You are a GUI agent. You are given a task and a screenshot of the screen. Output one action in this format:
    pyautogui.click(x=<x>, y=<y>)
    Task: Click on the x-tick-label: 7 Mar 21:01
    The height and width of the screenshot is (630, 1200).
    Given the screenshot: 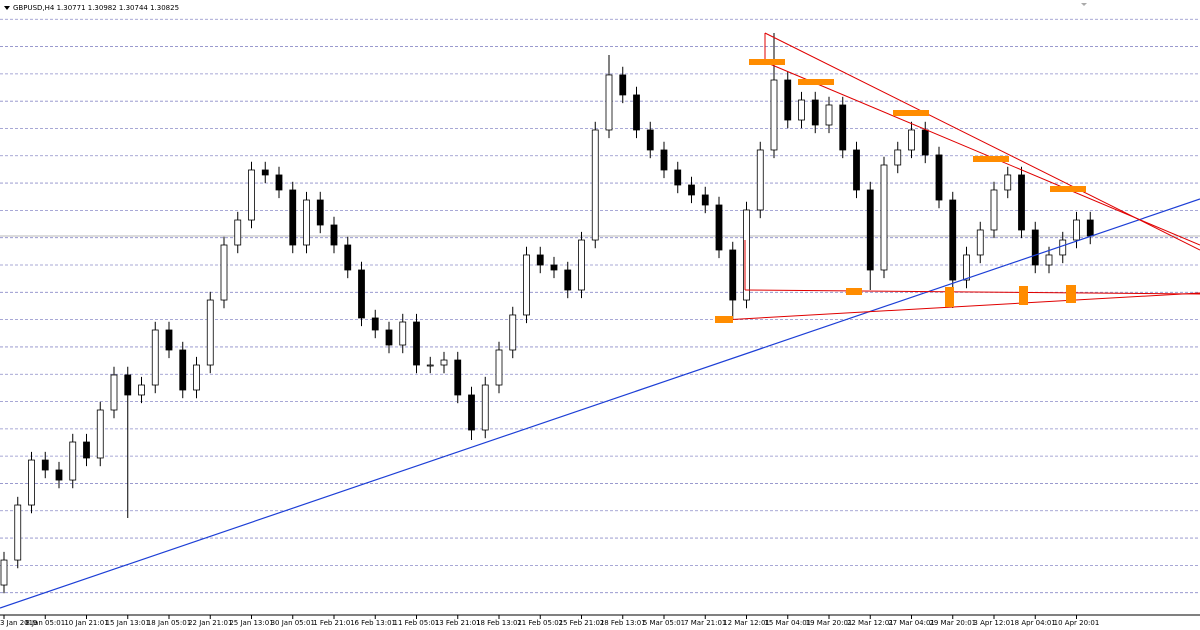 What is the action you would take?
    pyautogui.click(x=705, y=623)
    